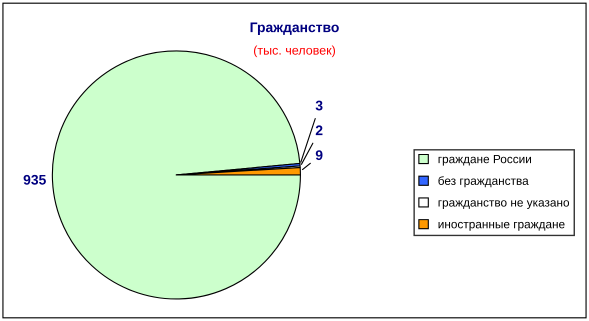 The width and height of the screenshot is (589, 321). Describe the element at coordinates (485, 160) in the screenshot. I see `legend-label: граждане России` at that location.